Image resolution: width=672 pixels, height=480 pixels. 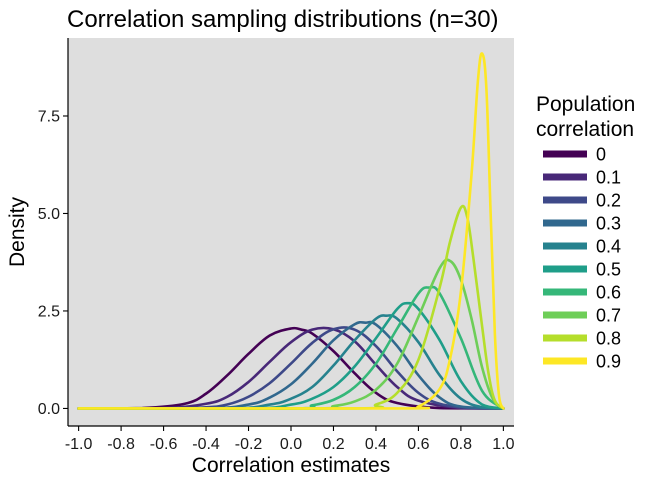 I want to click on y-axis-ticks: 0.0 2.5 5.0 7.5, so click(x=53, y=263).